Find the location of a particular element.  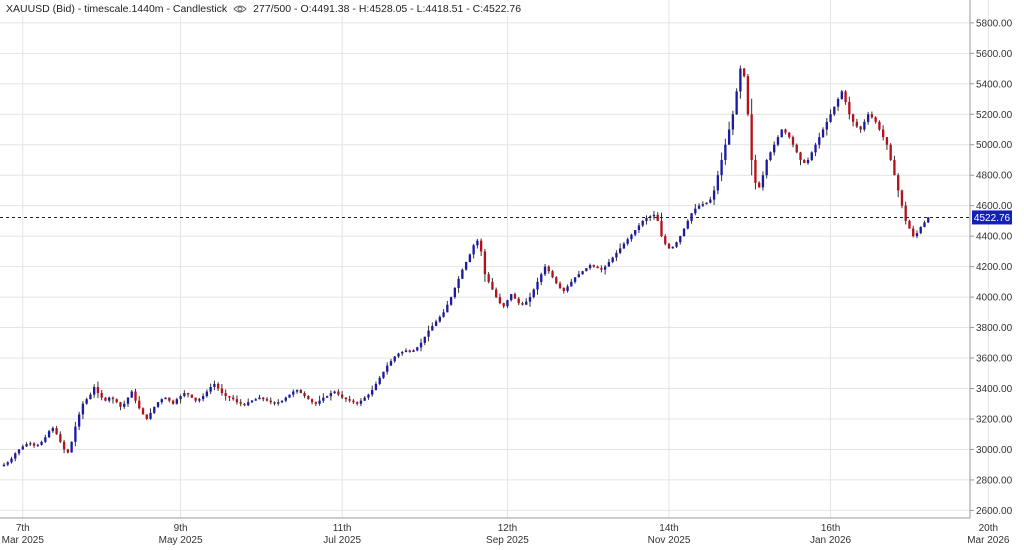

y-tick-label: 3800.00 is located at coordinates (994, 328).